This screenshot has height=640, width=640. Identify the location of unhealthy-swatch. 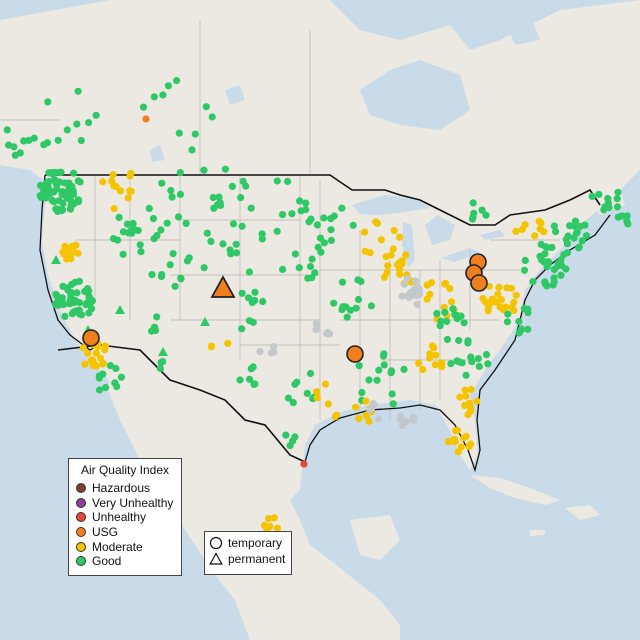
(81, 517).